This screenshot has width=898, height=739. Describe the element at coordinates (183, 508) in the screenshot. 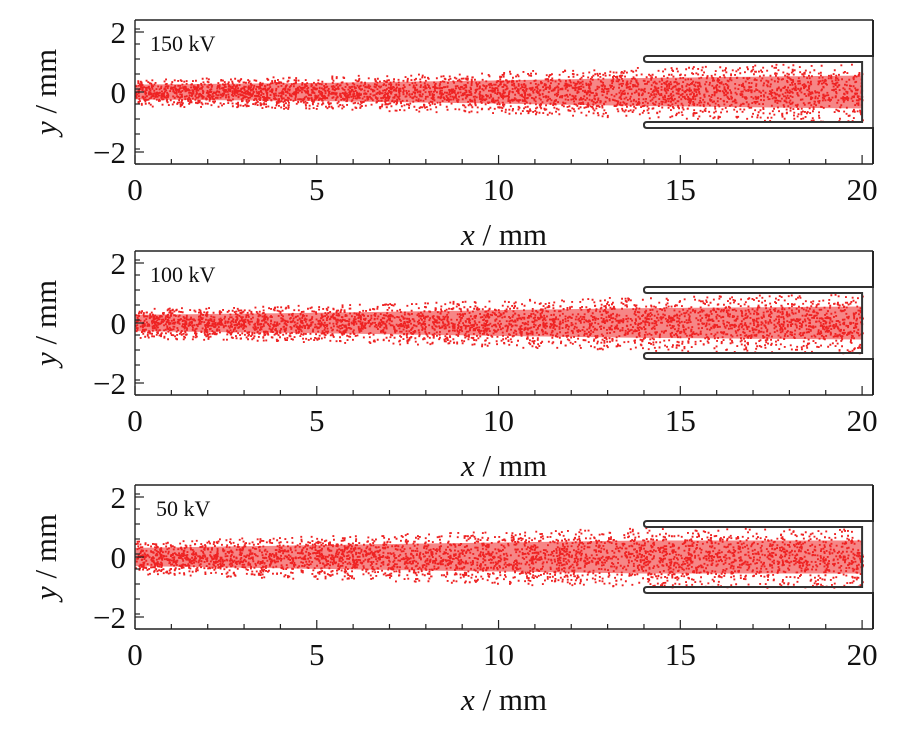

I see `panel-voltage-label: 50 kV` at that location.